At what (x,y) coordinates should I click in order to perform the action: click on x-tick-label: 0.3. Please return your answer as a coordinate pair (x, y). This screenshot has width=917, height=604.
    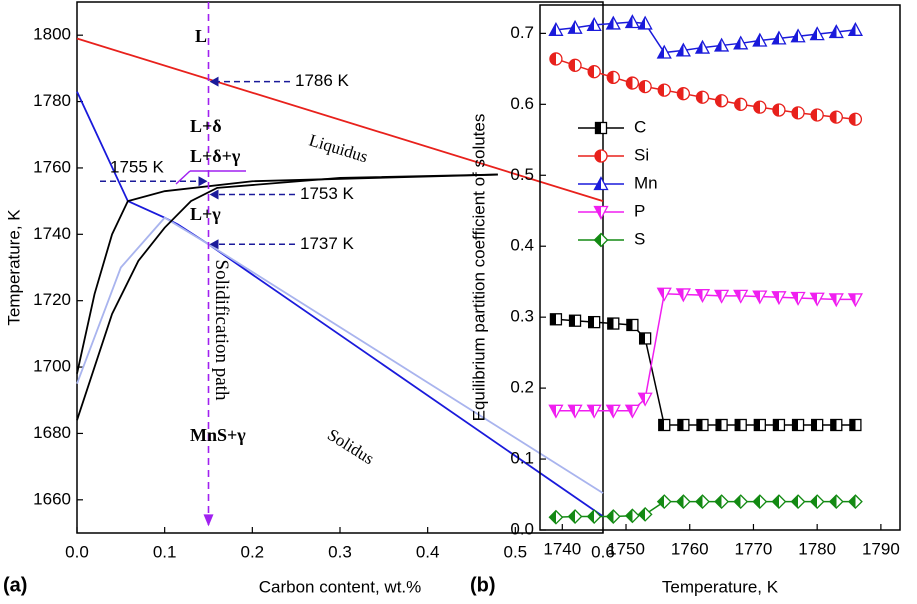
    Looking at the image, I should click on (340, 551).